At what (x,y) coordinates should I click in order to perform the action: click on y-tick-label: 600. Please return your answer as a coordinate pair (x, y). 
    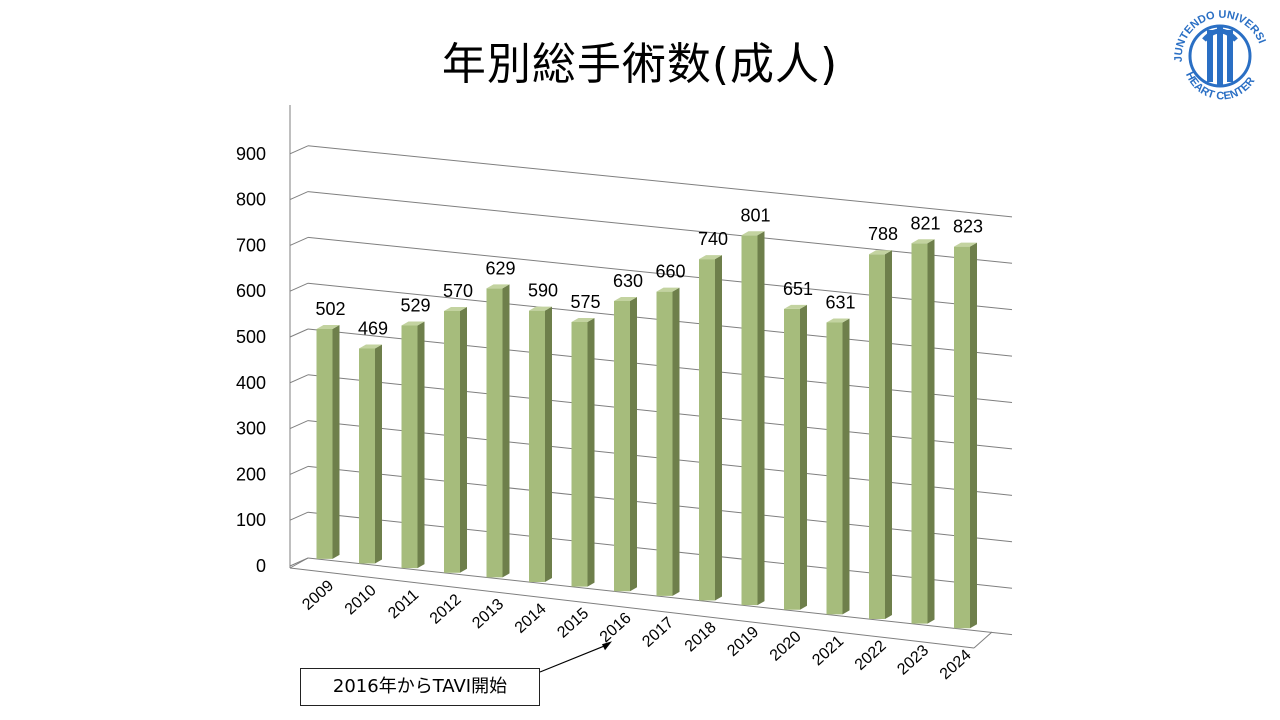
    Looking at the image, I should click on (251, 291).